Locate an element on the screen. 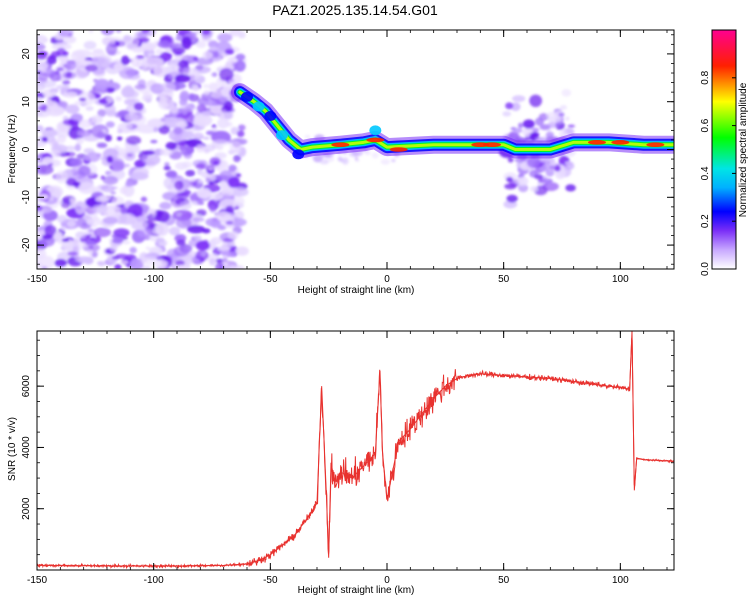  x-tick-label: 100 is located at coordinates (620, 279).